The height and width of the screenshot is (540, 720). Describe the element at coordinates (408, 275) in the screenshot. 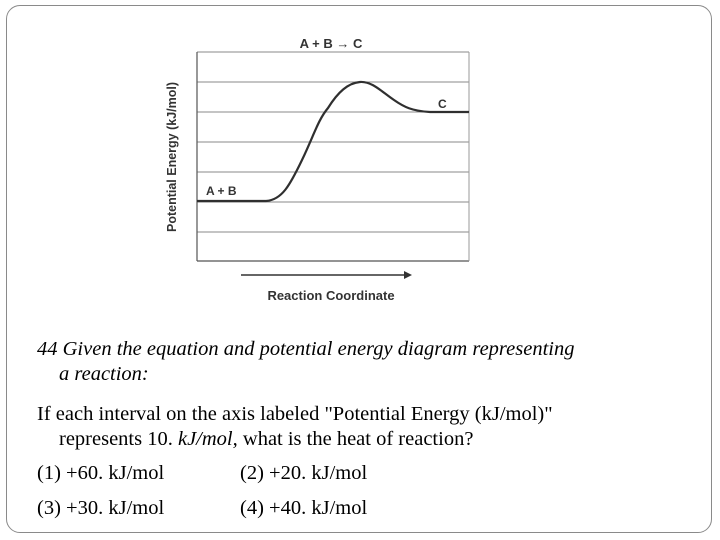

I see `x-axis-arrowhead` at that location.